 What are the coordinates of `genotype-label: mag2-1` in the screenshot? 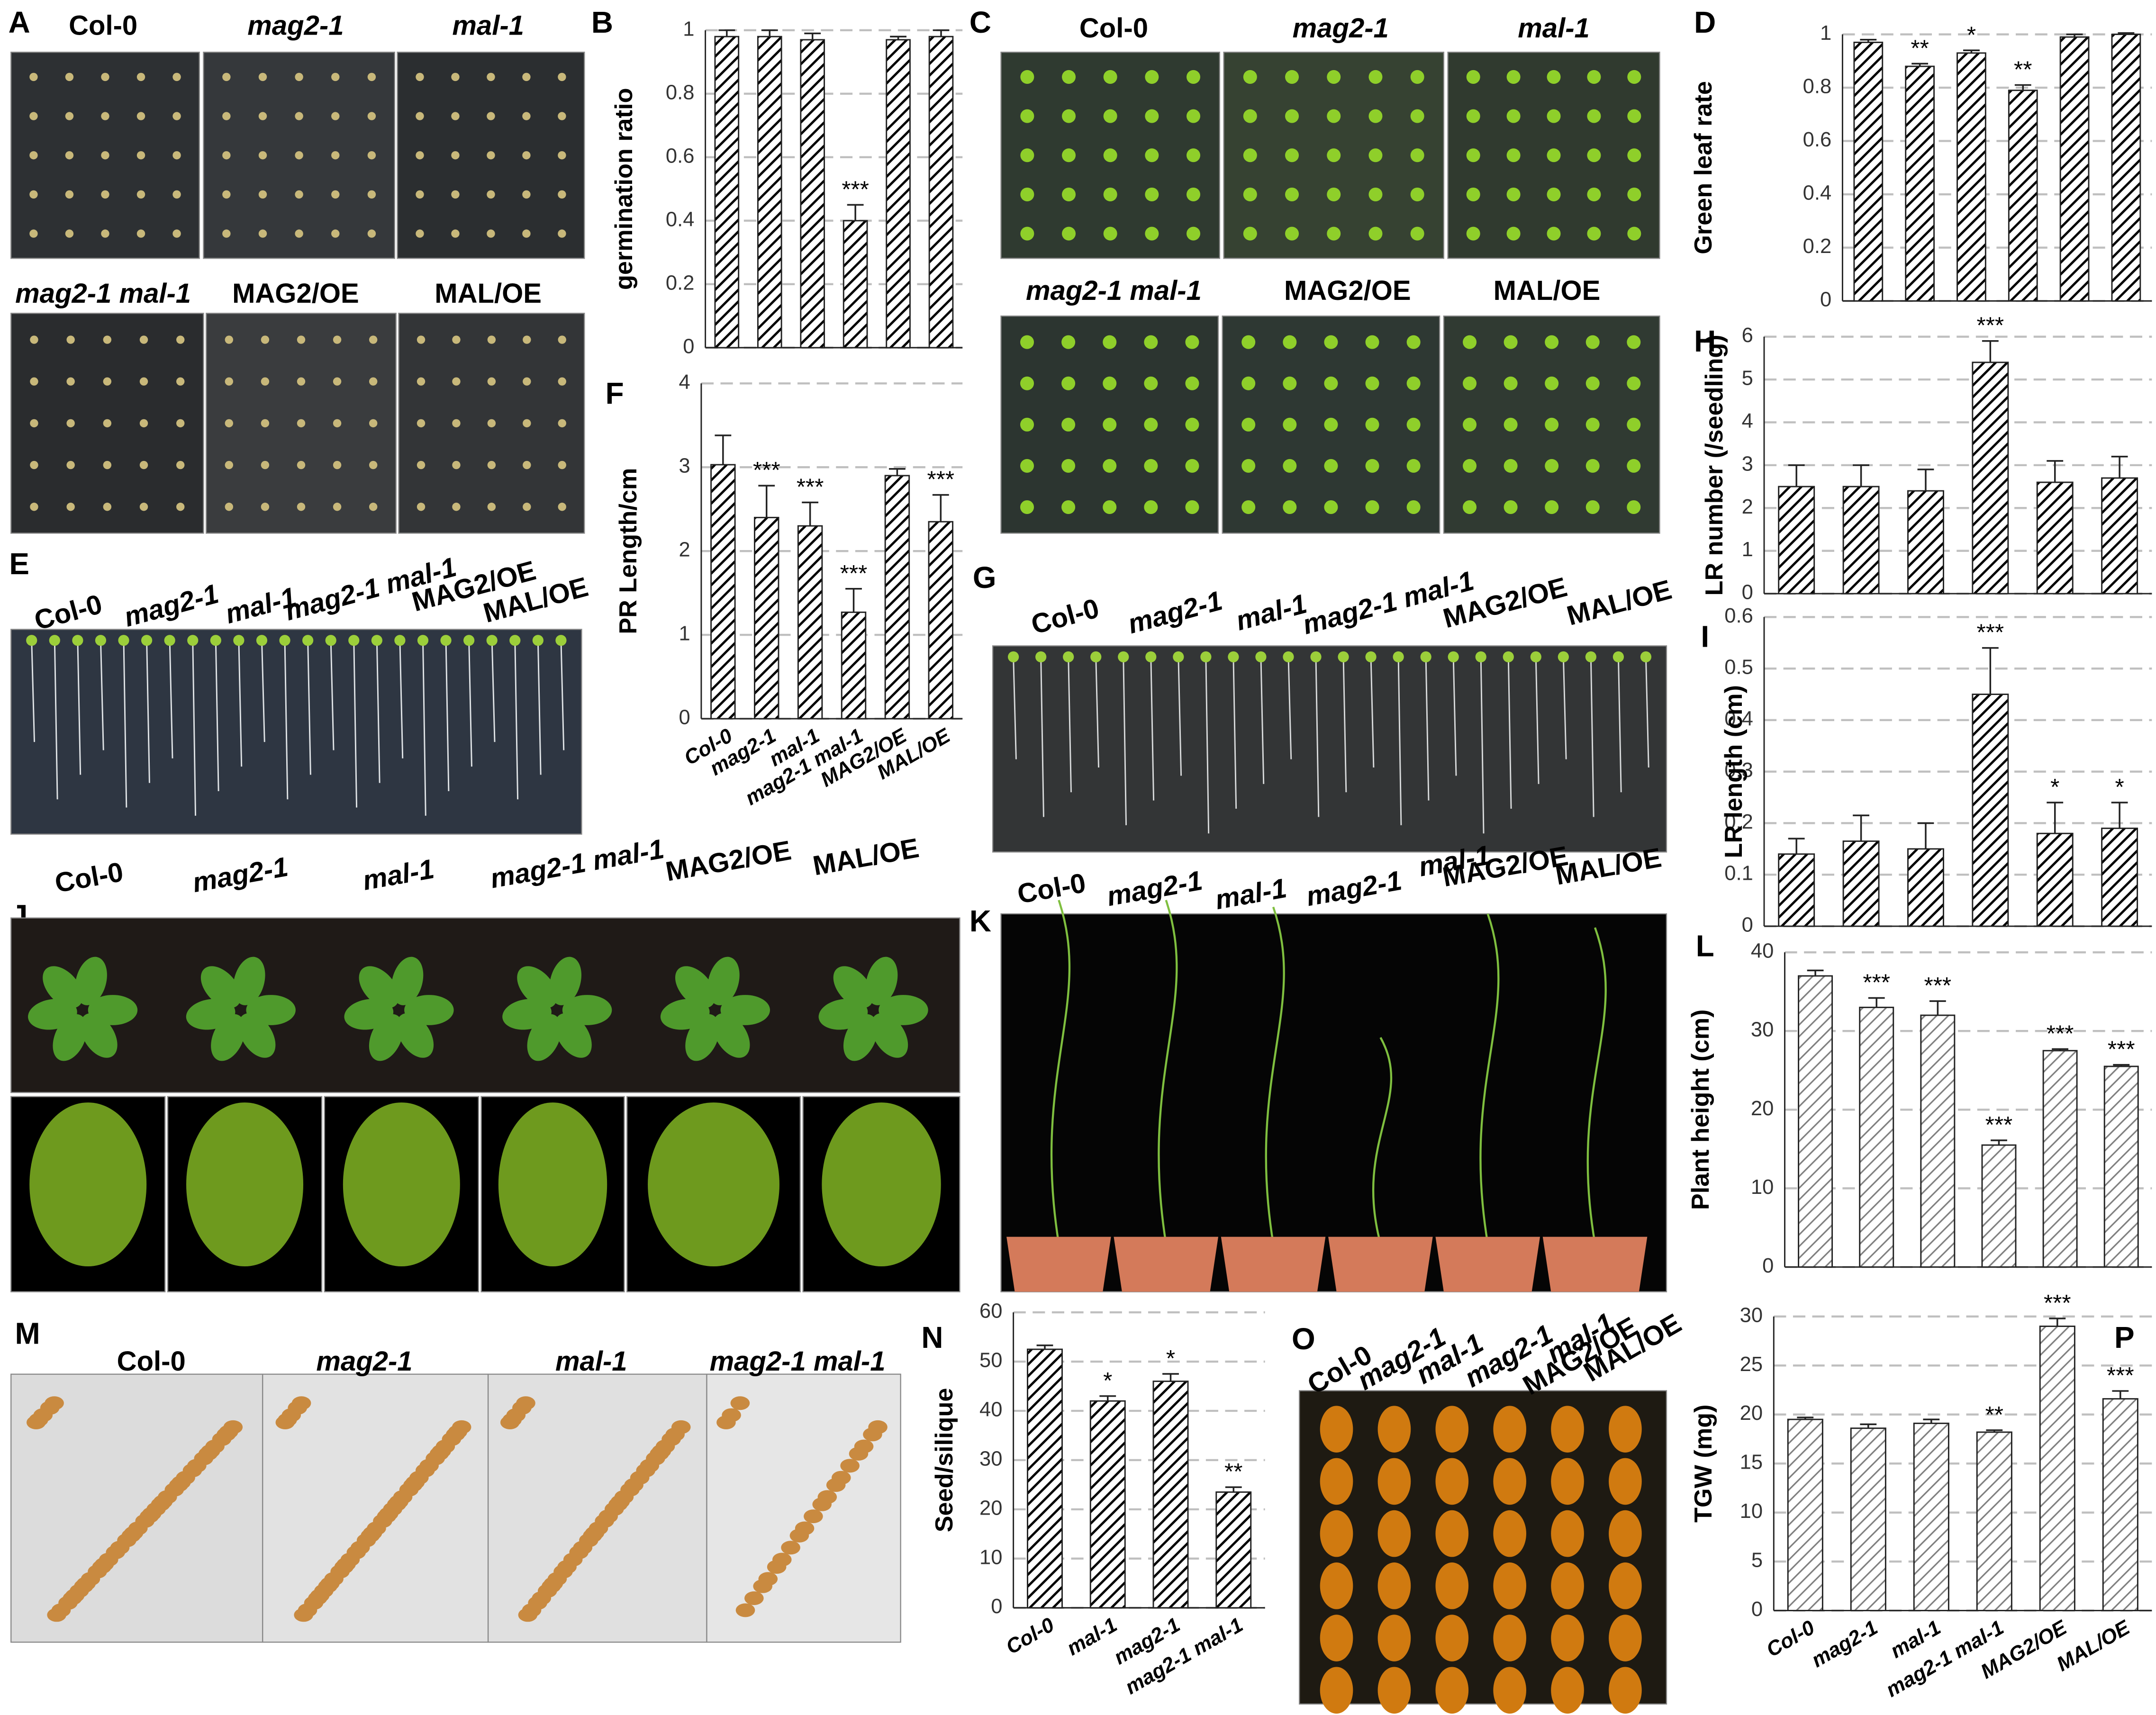 It's located at (171, 605).